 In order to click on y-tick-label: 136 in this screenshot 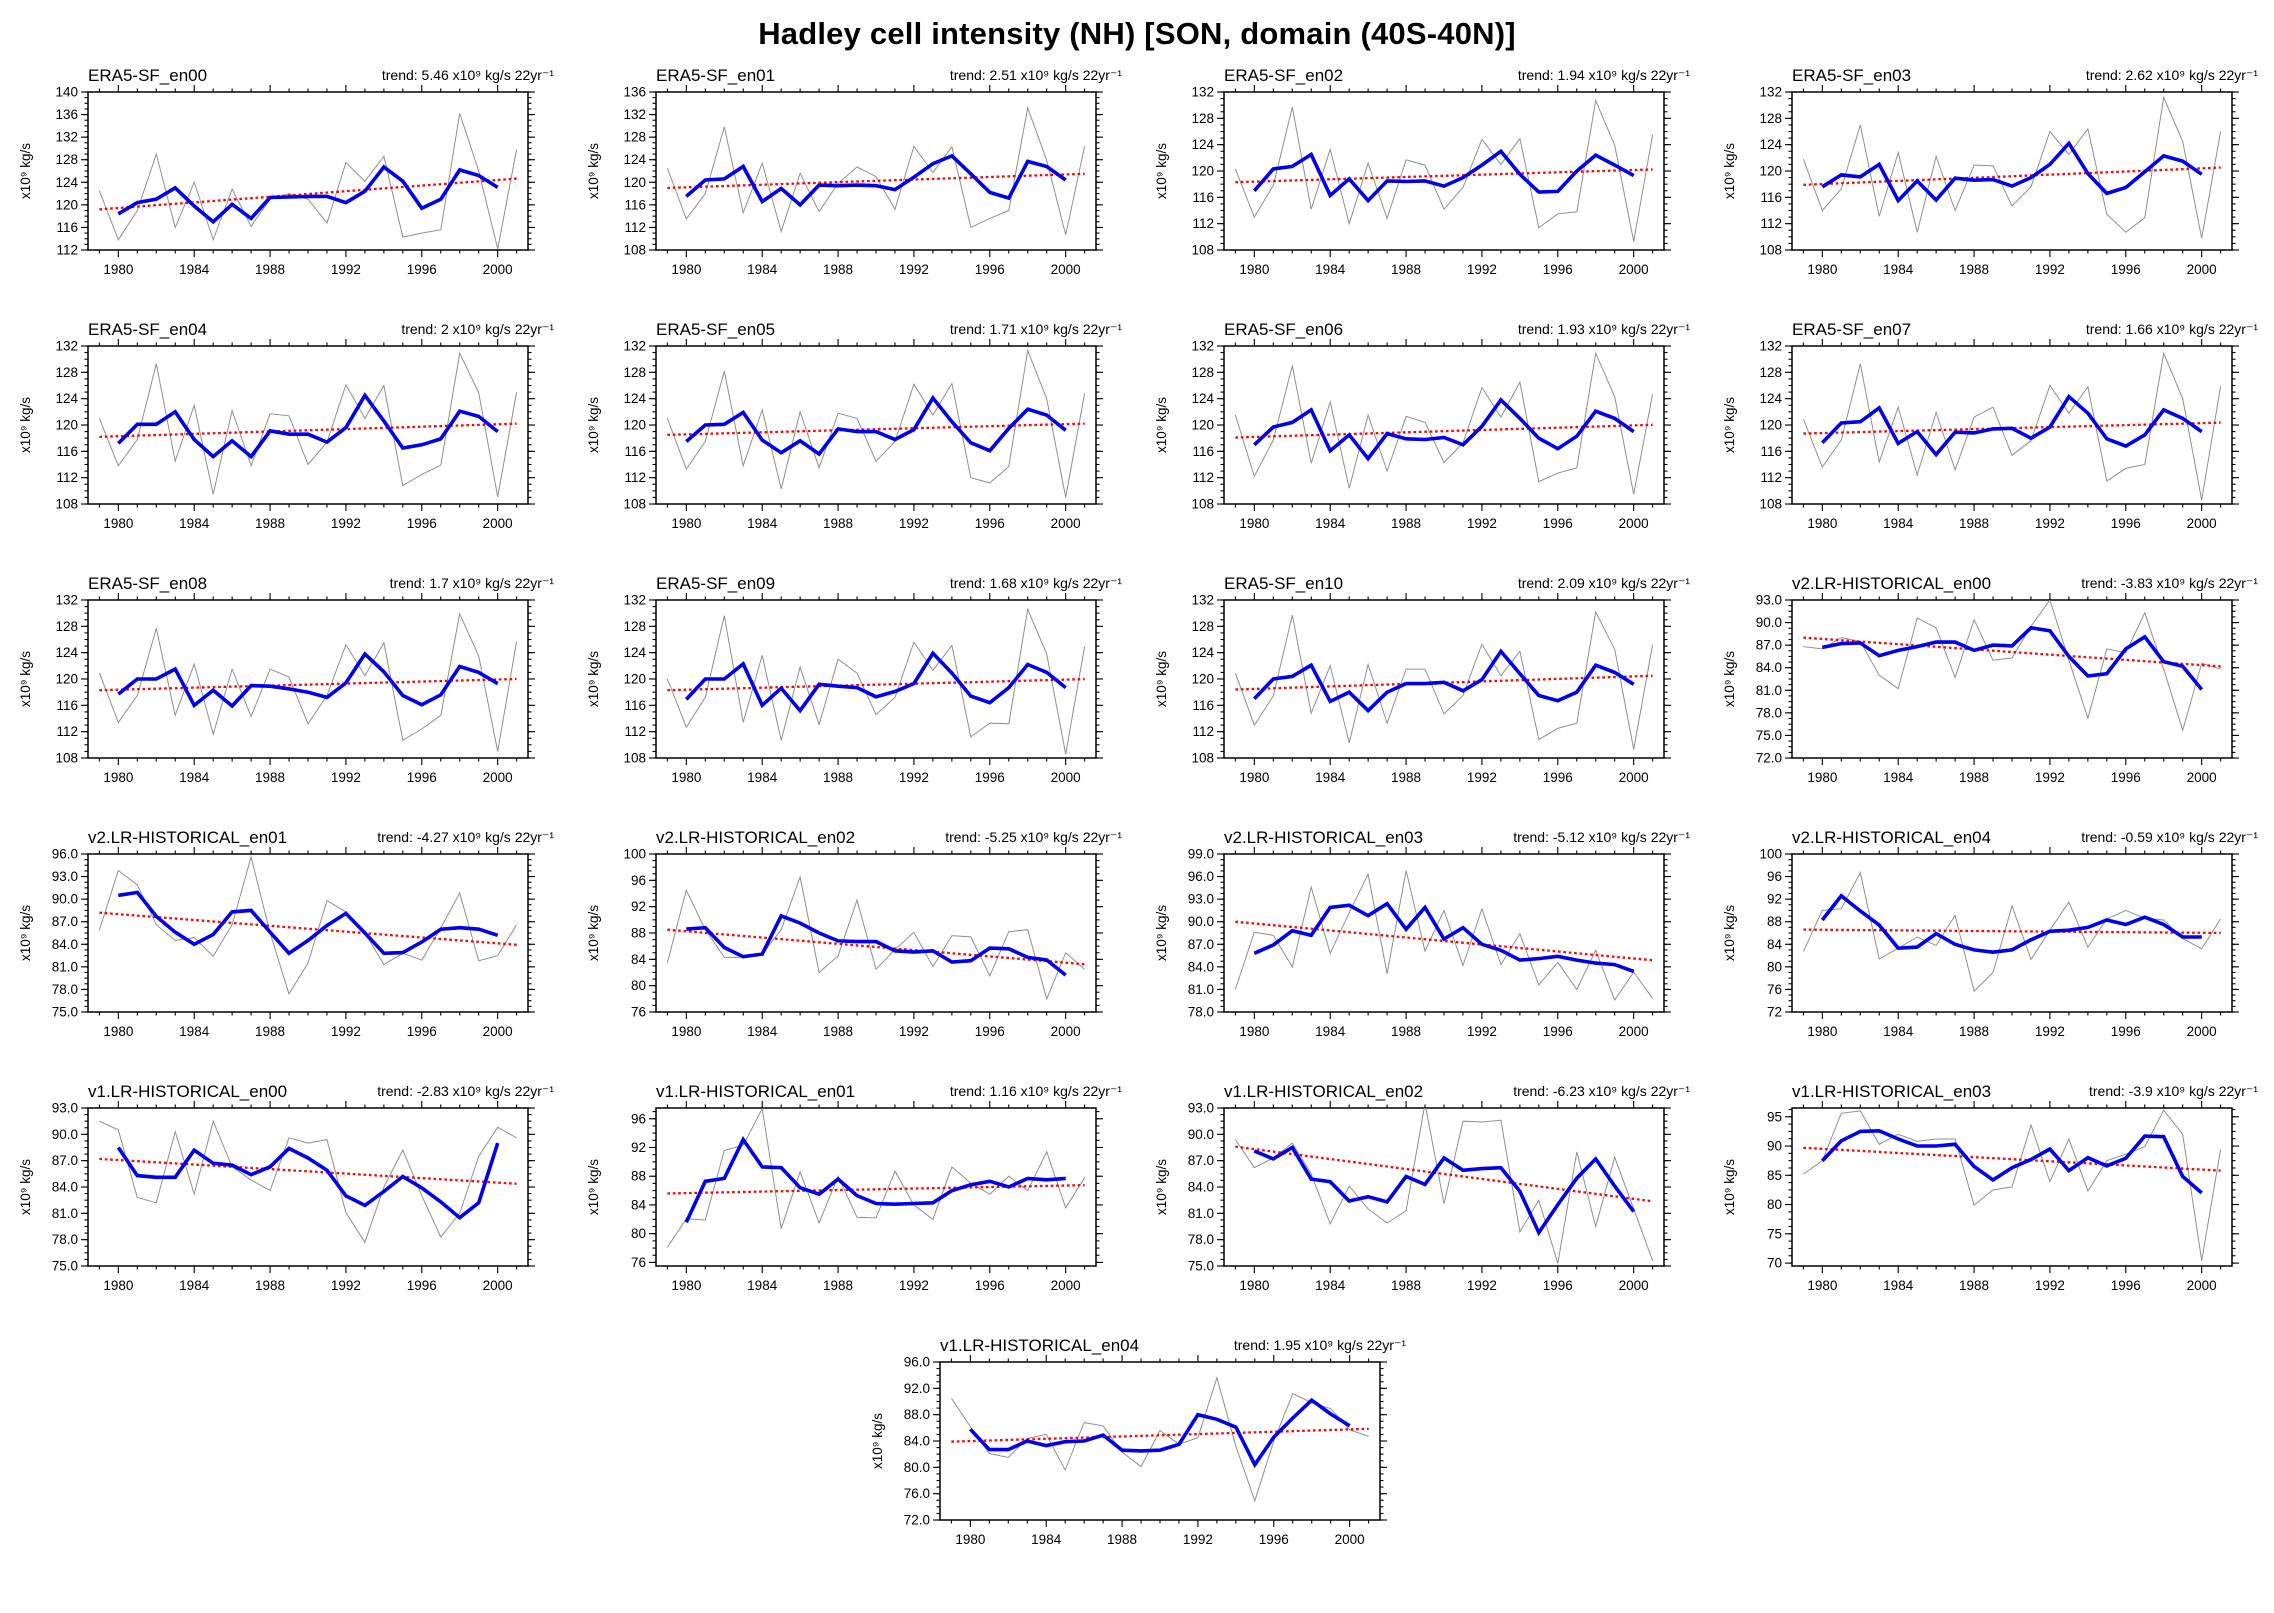, I will do `click(66, 114)`.